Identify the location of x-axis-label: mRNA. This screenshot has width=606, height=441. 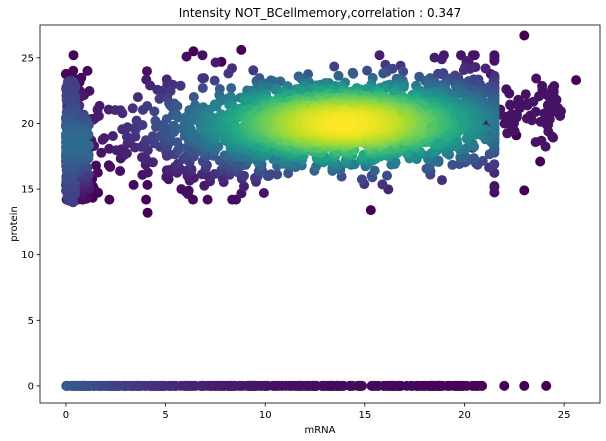
(319, 430).